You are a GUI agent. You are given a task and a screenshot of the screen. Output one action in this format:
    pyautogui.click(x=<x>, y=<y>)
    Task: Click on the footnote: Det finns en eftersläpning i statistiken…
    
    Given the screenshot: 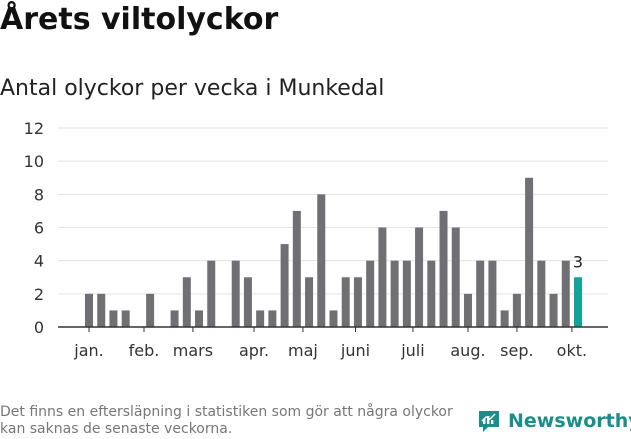 What is the action you would take?
    pyautogui.click(x=226, y=420)
    